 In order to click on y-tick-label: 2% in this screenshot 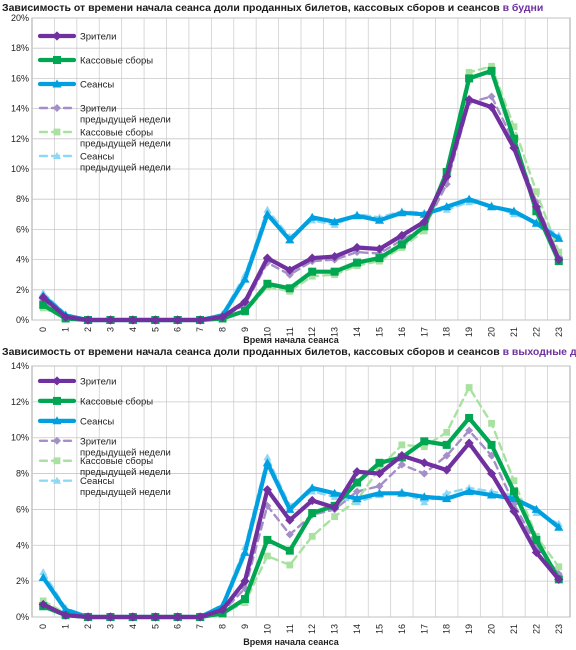, I will do `click(22, 290)`.